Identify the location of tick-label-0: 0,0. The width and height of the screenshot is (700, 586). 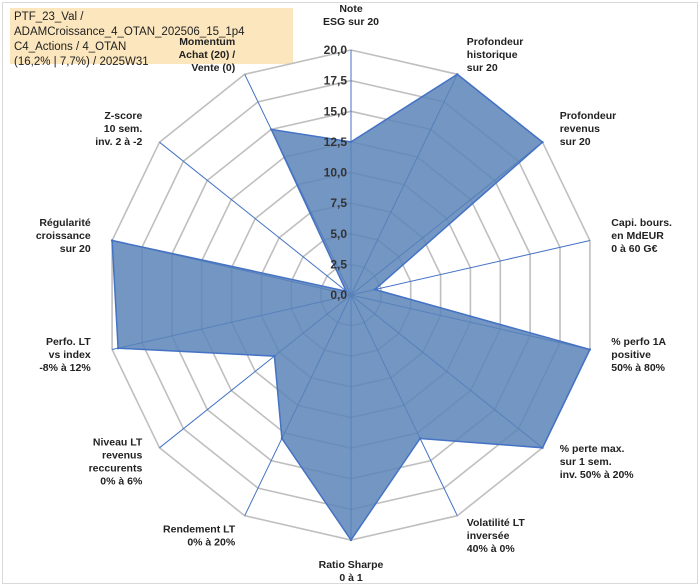
(338, 295).